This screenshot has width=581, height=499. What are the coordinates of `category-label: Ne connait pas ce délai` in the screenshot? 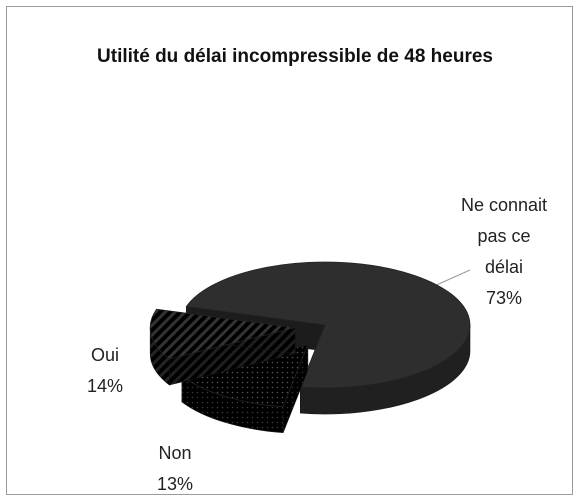 It's located at (504, 236).